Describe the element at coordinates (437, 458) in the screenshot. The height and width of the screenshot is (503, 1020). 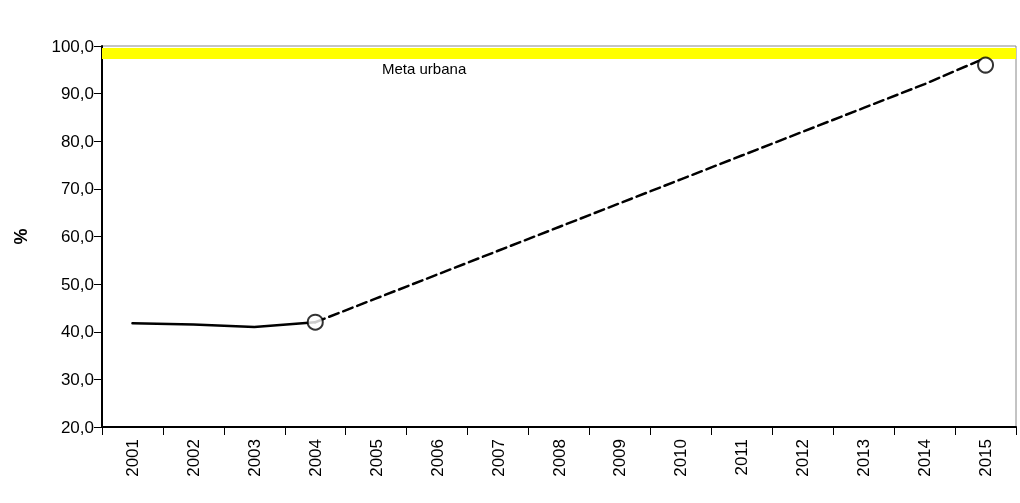
I see `x-tick-label: 2006` at that location.